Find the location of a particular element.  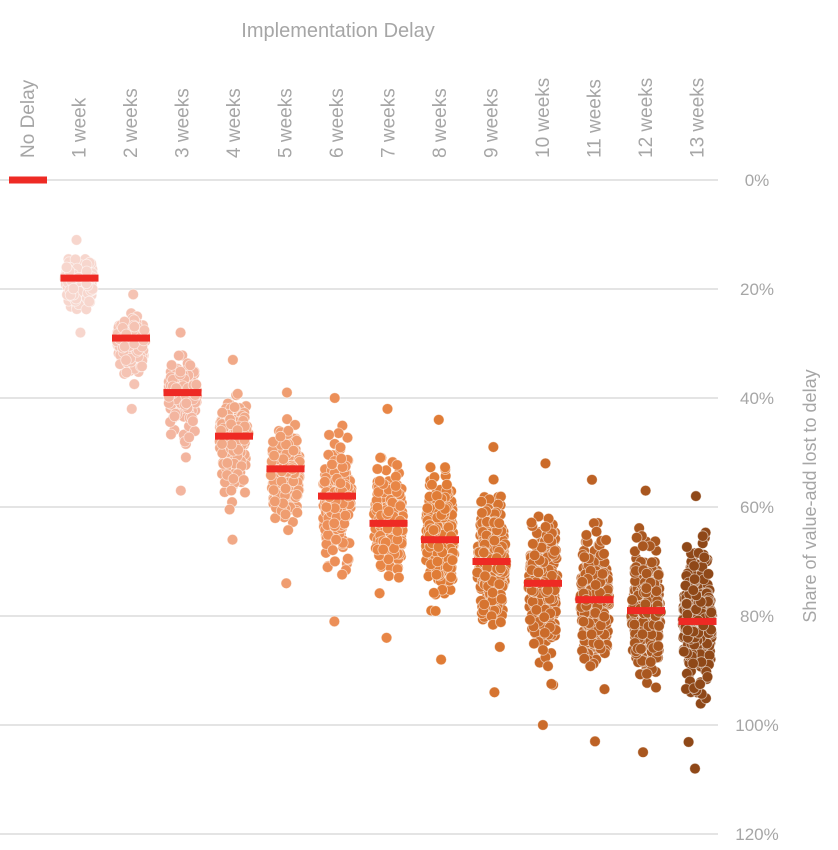

y-tick-label: 100% is located at coordinates (756, 725).